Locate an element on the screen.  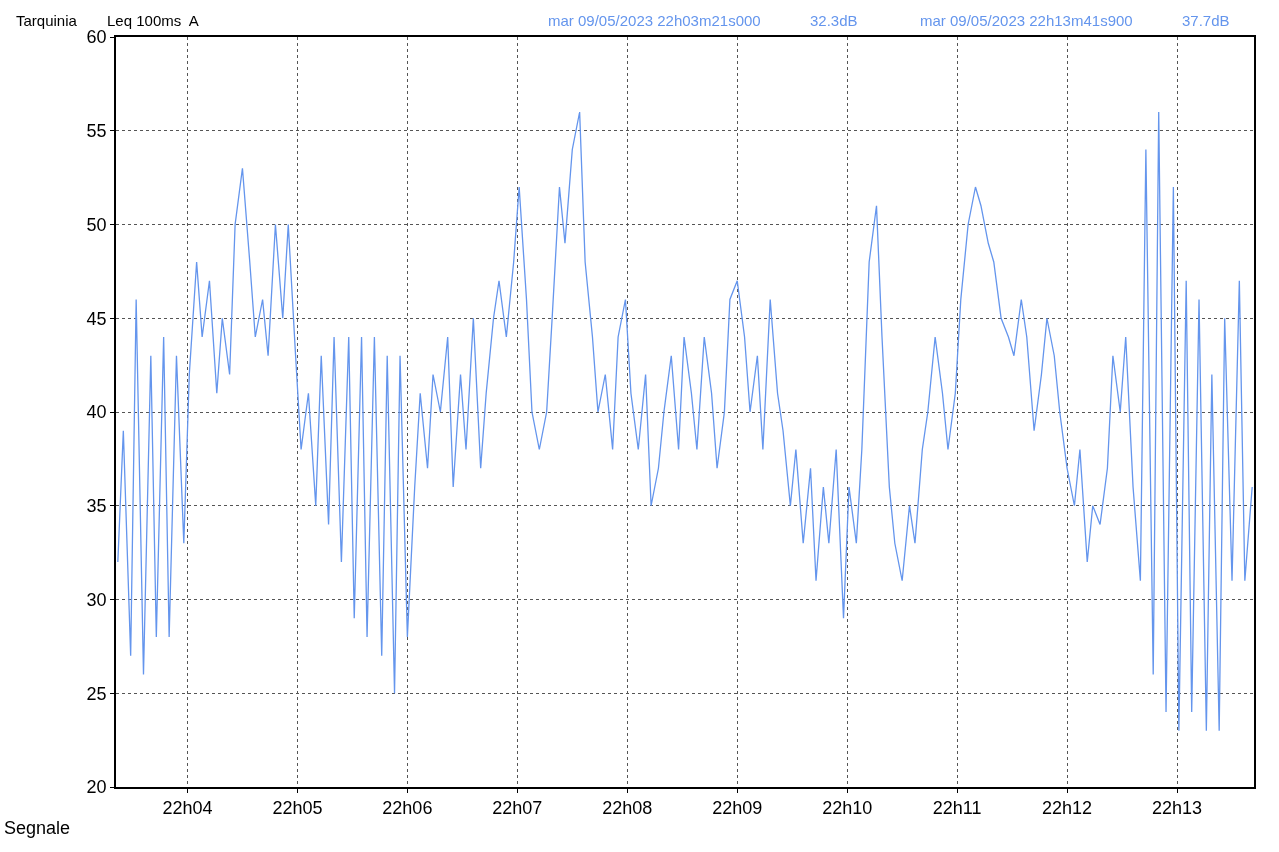
chart-title: Tarquinia is located at coordinates (47, 20).